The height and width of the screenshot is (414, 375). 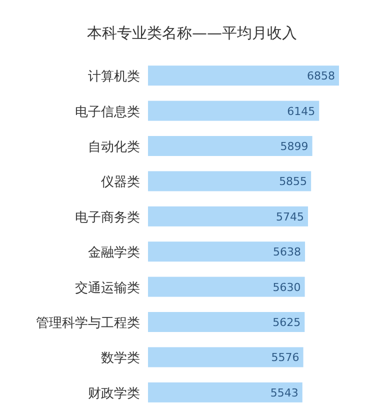 What do you see at coordinates (286, 287) in the screenshot?
I see `data-label: 5630` at bounding box center [286, 287].